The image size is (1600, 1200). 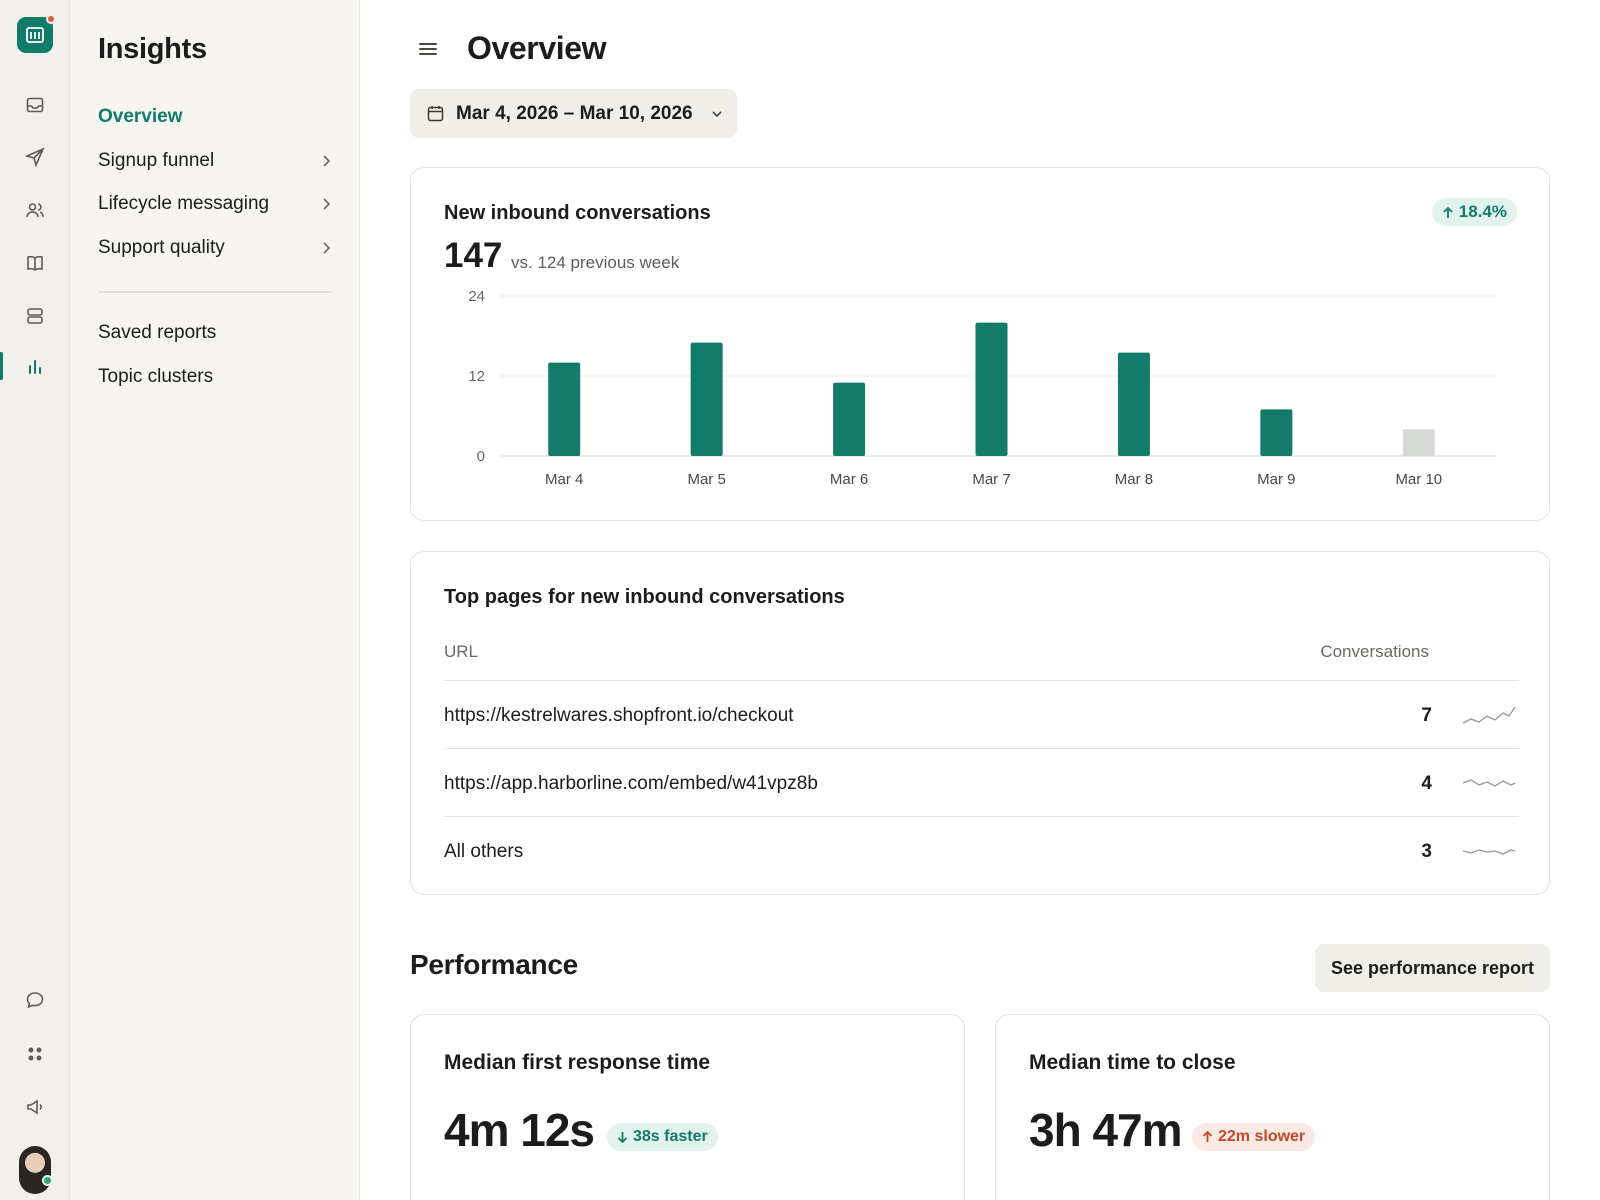 What do you see at coordinates (1276, 479) in the screenshot?
I see `x-tick-label: Mar 9` at bounding box center [1276, 479].